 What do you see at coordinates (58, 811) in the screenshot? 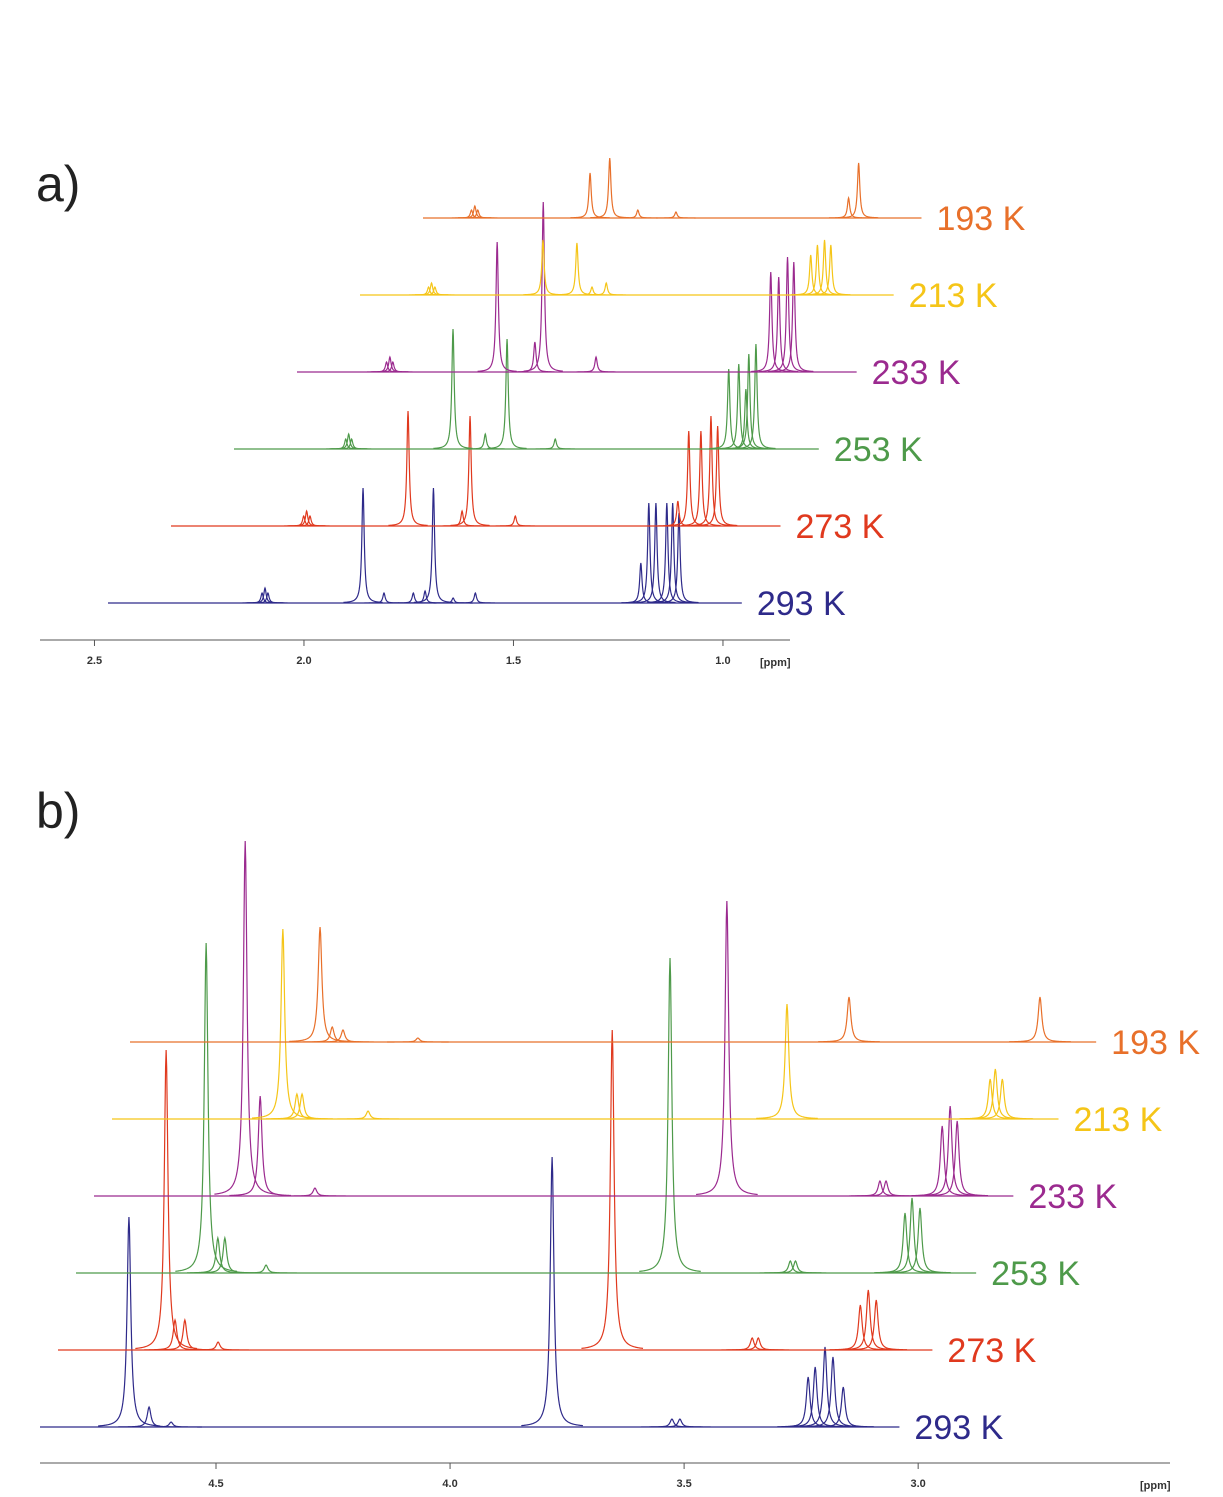
I see `panel-label: b)` at bounding box center [58, 811].